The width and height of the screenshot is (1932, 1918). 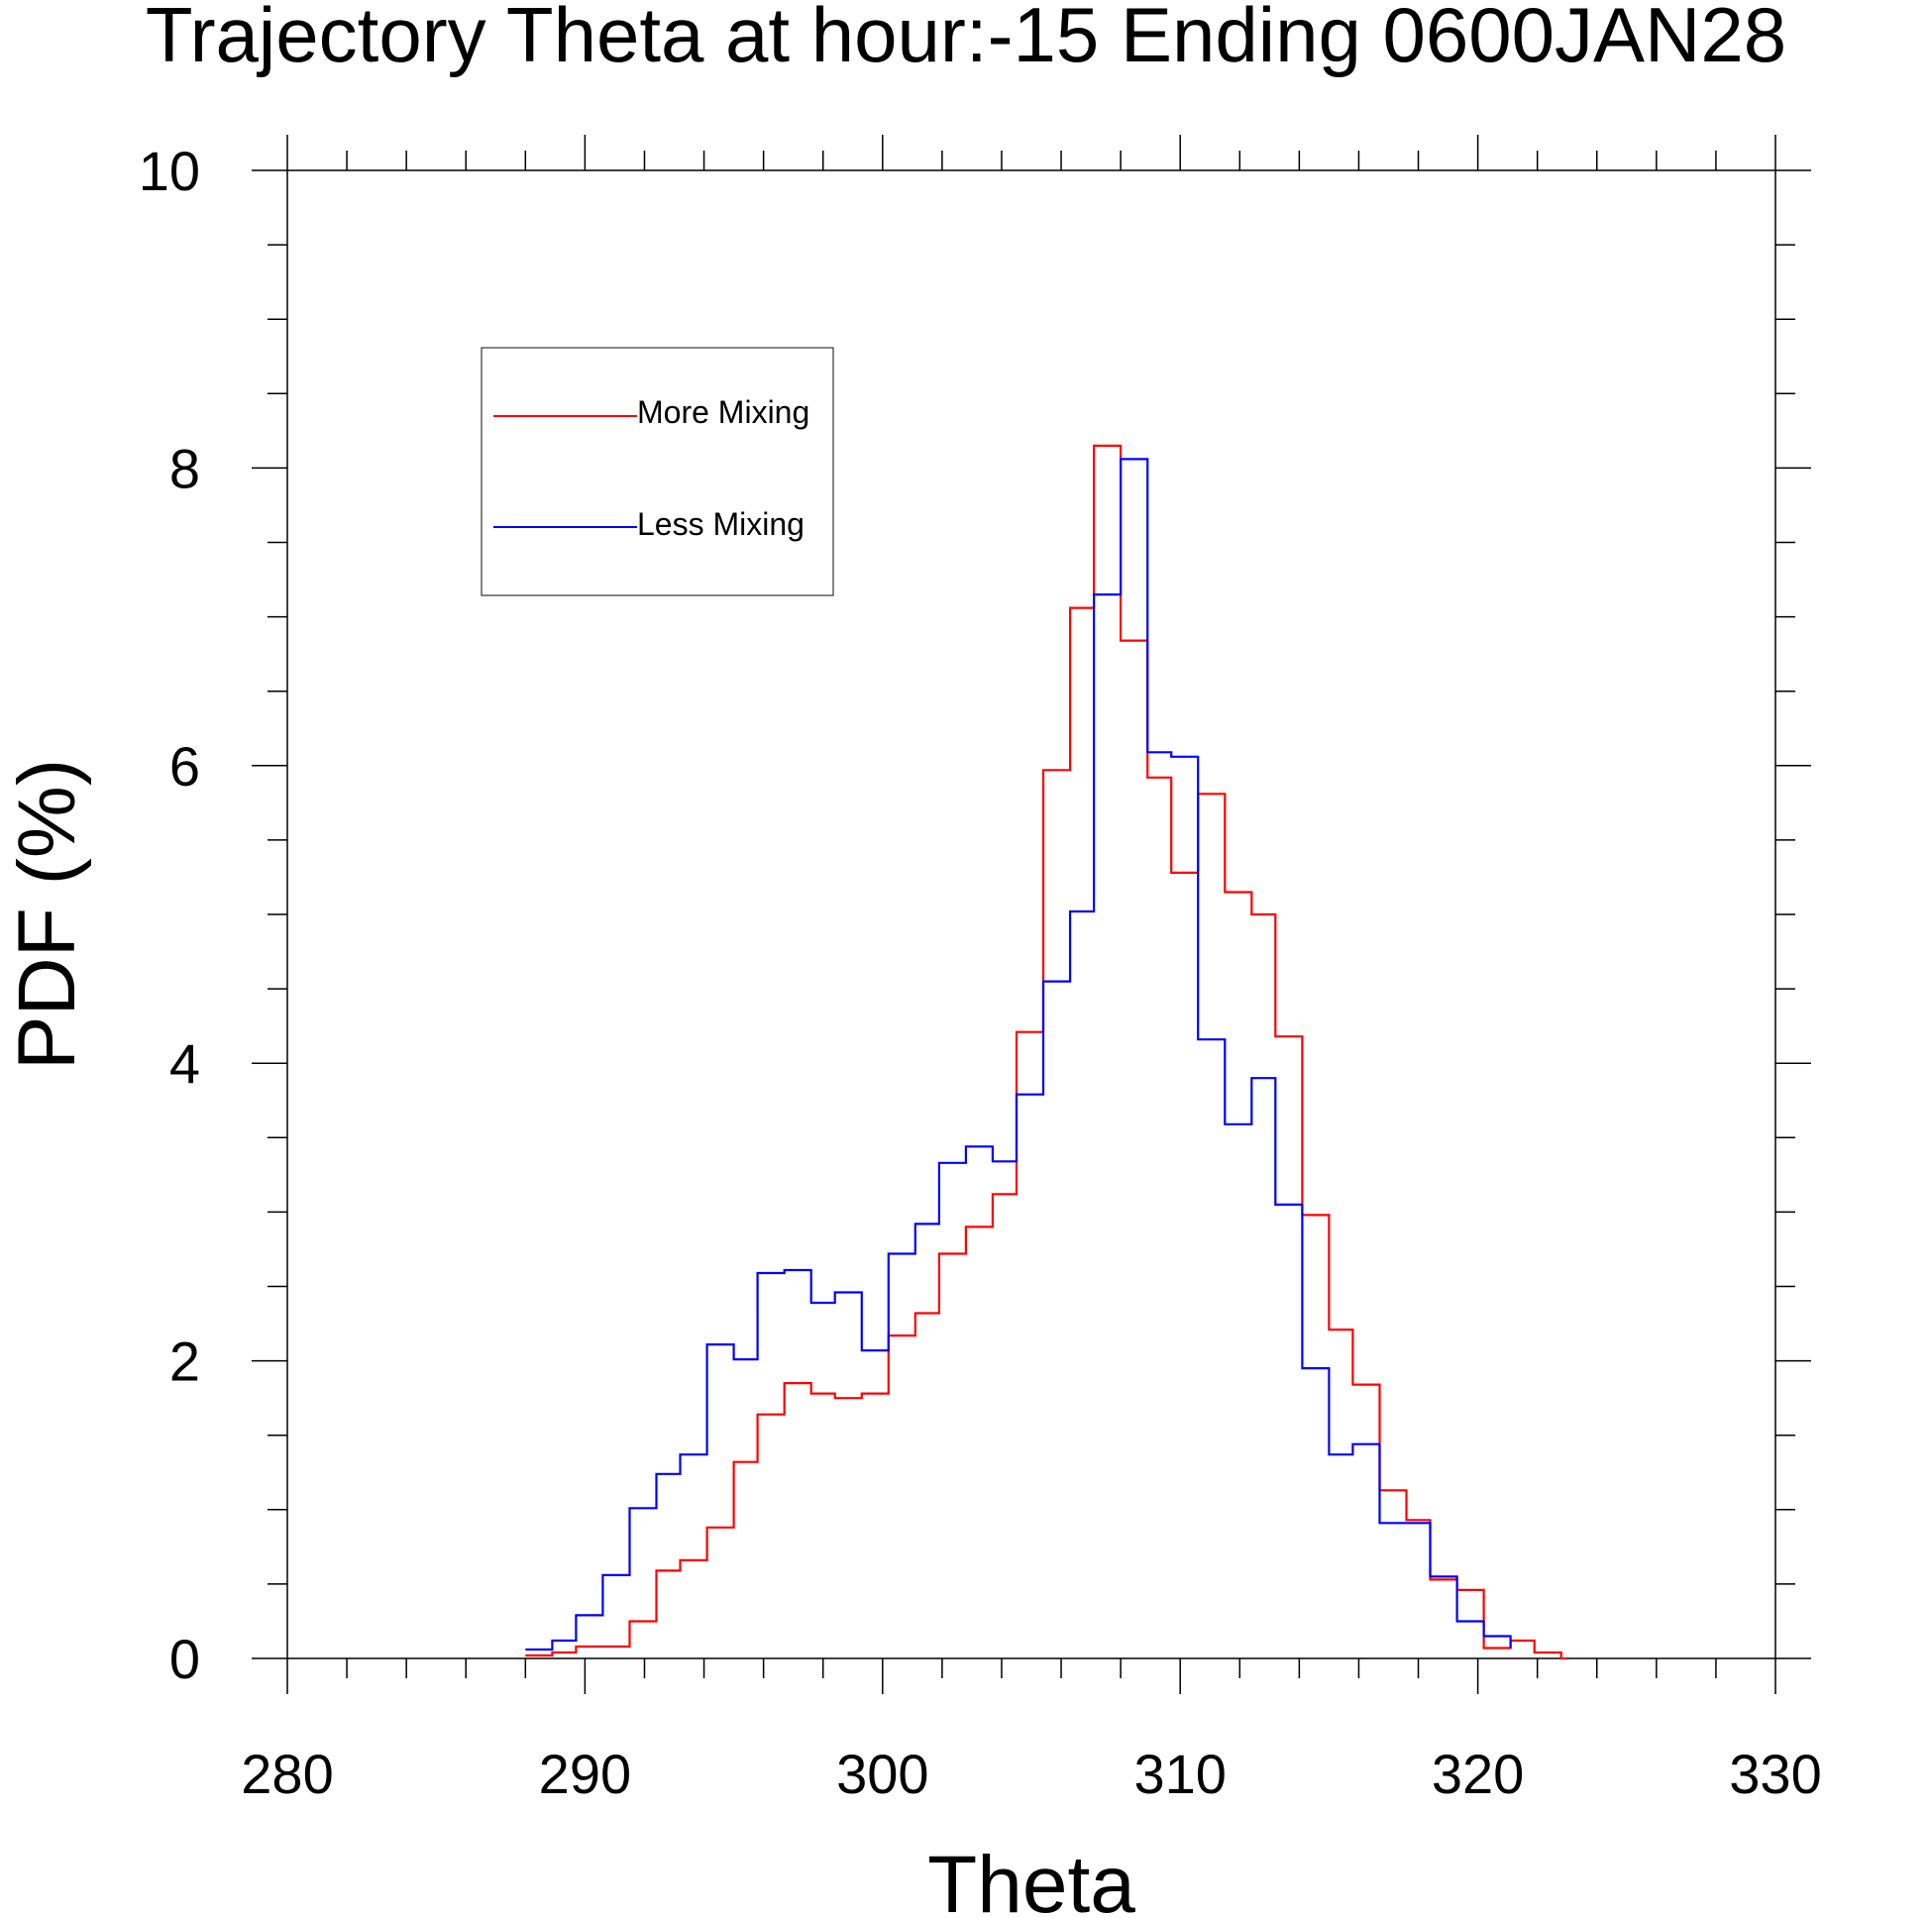 I want to click on x-tick-label: 280, so click(x=287, y=1774).